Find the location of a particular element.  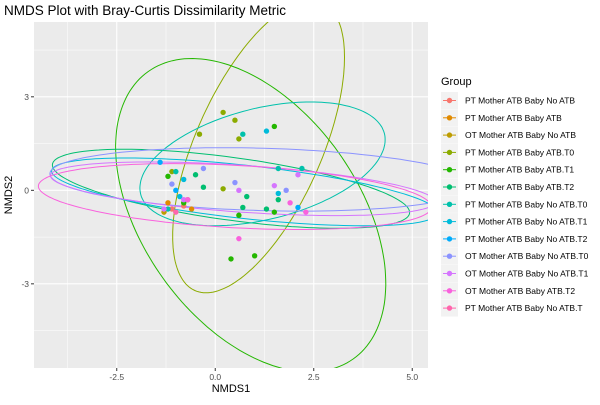

legend-item-label: PT Mother ATB Baby No ATB.T1 is located at coordinates (526, 222).